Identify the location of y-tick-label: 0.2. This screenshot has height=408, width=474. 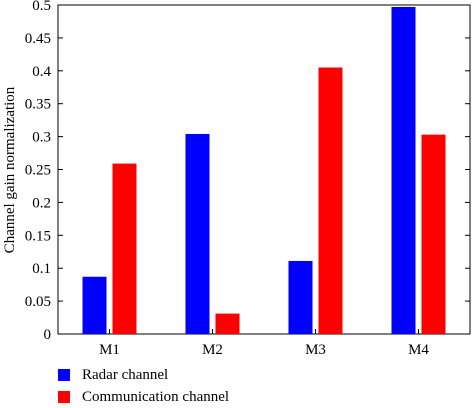
(41, 203).